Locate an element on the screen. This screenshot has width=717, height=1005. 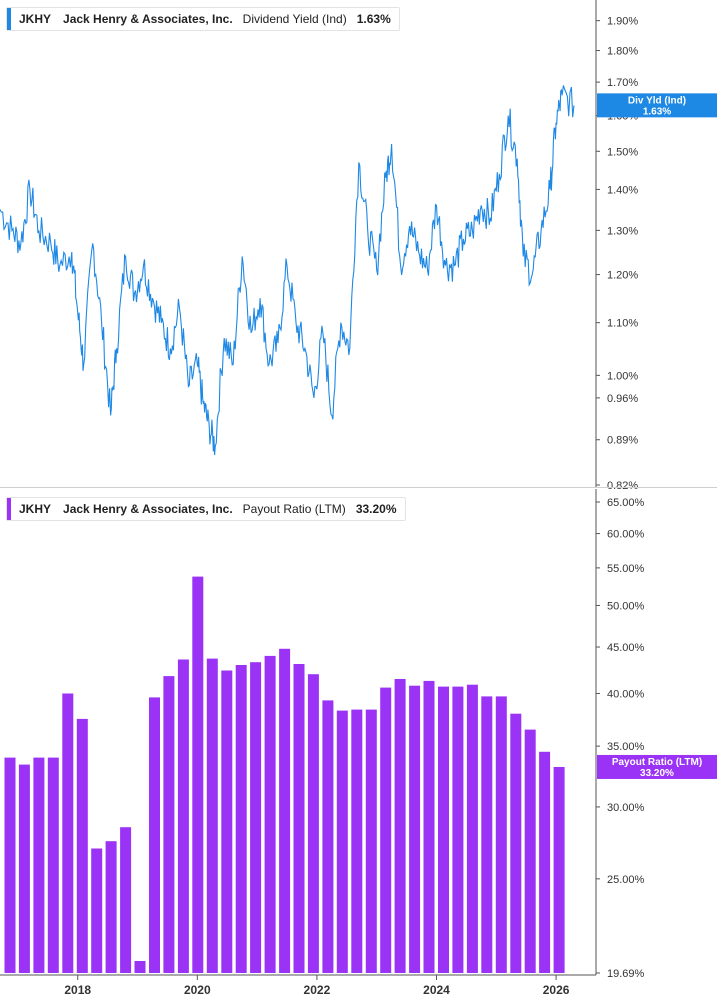
y-tick-label: 50.00% is located at coordinates (626, 606).